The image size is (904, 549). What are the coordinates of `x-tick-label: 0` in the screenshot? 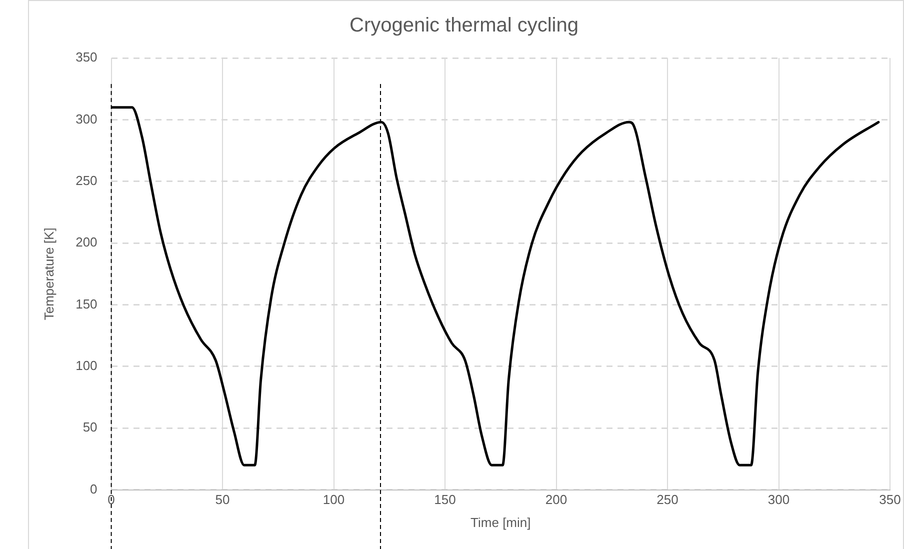 It's located at (111, 500).